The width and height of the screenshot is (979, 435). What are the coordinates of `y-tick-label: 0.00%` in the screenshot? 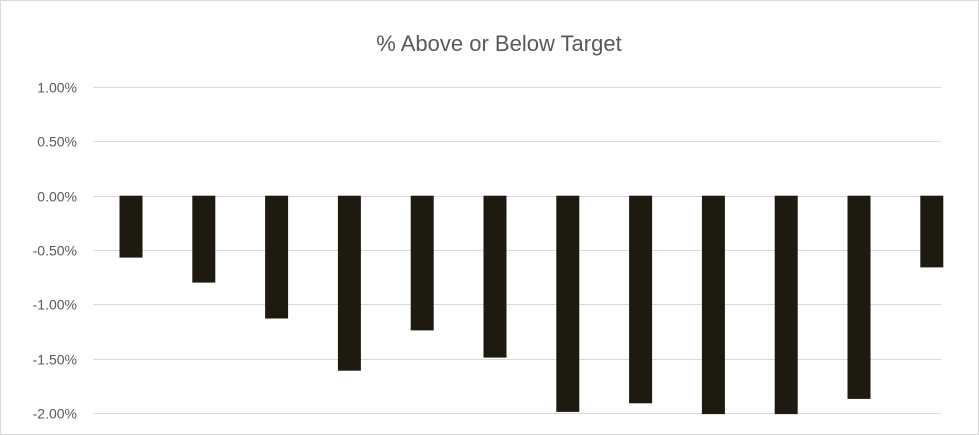 It's located at (57, 197).